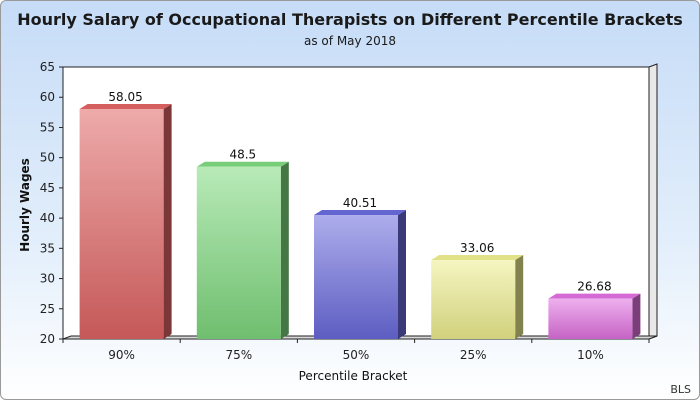  I want to click on x-axis: 90% 75% 50% 25% 10%, so click(356, 350).